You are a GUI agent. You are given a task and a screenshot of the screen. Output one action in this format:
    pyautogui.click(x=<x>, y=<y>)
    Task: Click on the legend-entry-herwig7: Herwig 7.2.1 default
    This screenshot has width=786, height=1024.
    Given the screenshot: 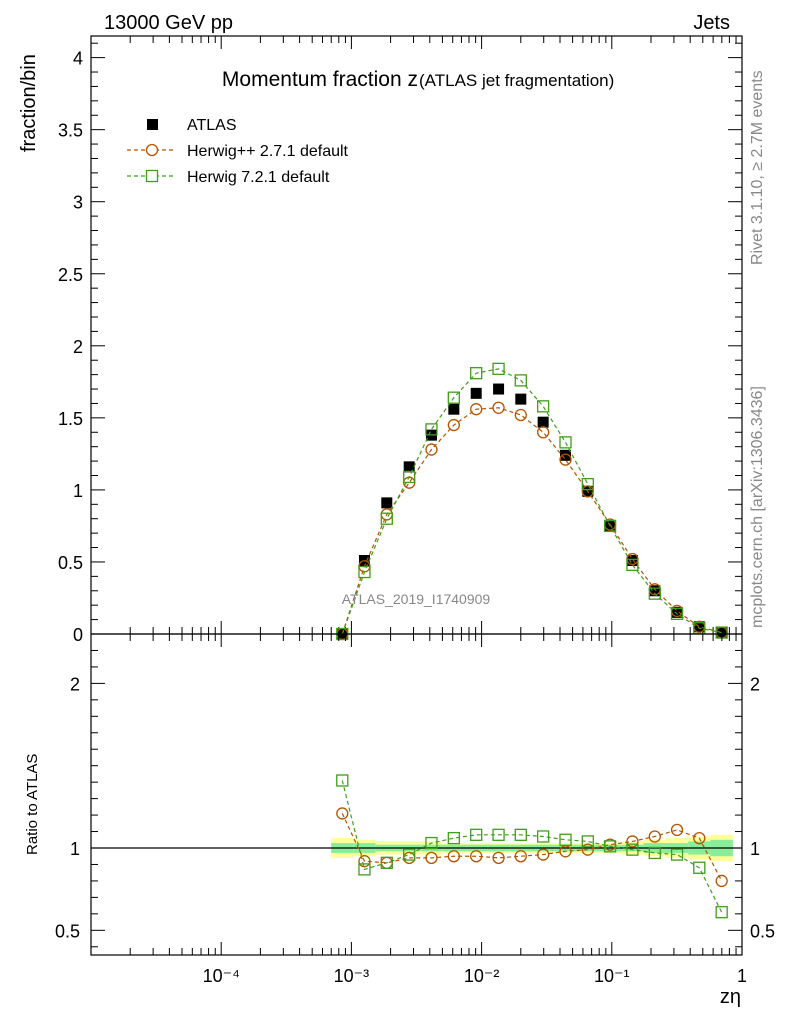 What is the action you would take?
    pyautogui.click(x=228, y=177)
    